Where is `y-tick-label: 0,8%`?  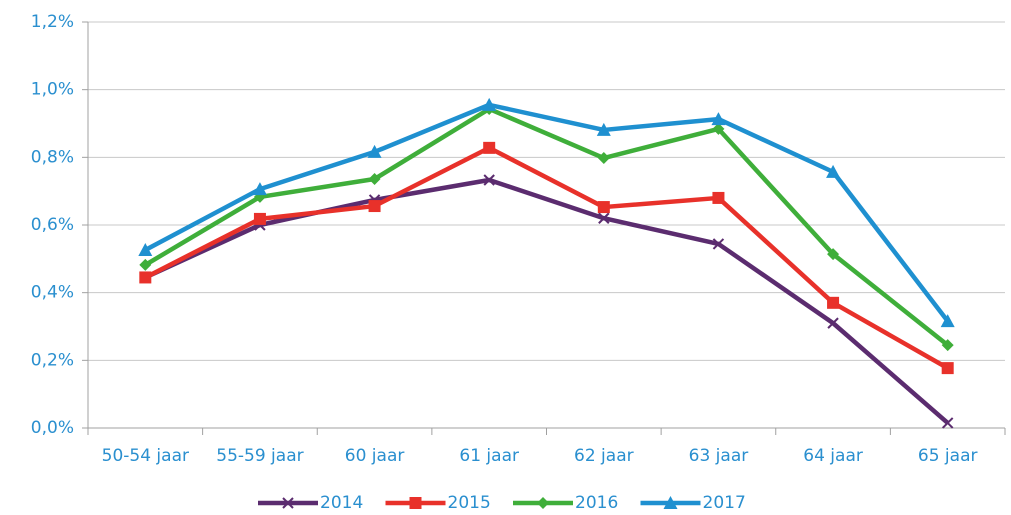 y-tick-label: 0,8% is located at coordinates (52, 157).